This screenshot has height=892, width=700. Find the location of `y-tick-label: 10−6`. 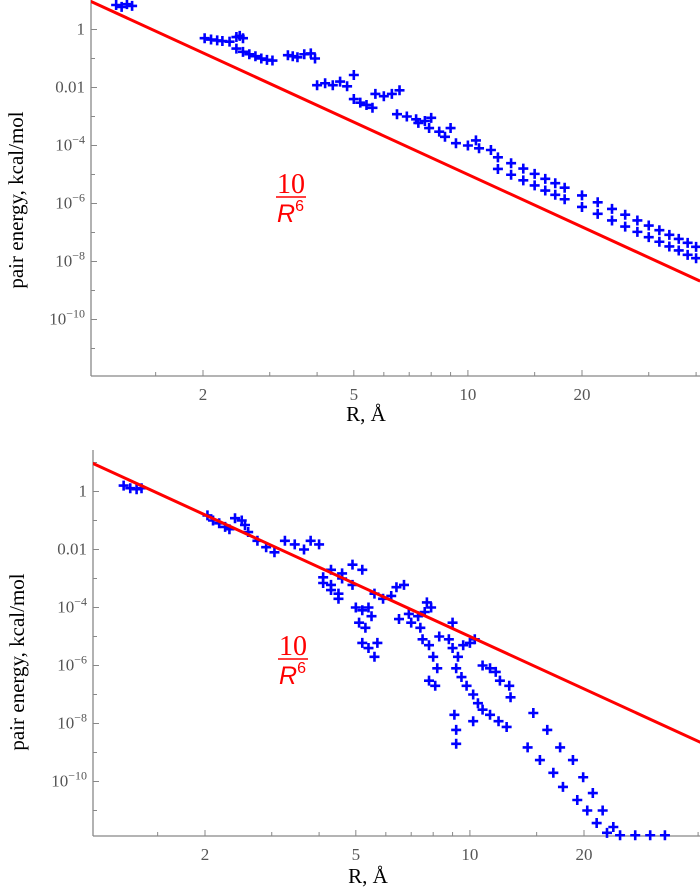

y-tick-label: 10−6 is located at coordinates (72, 664).